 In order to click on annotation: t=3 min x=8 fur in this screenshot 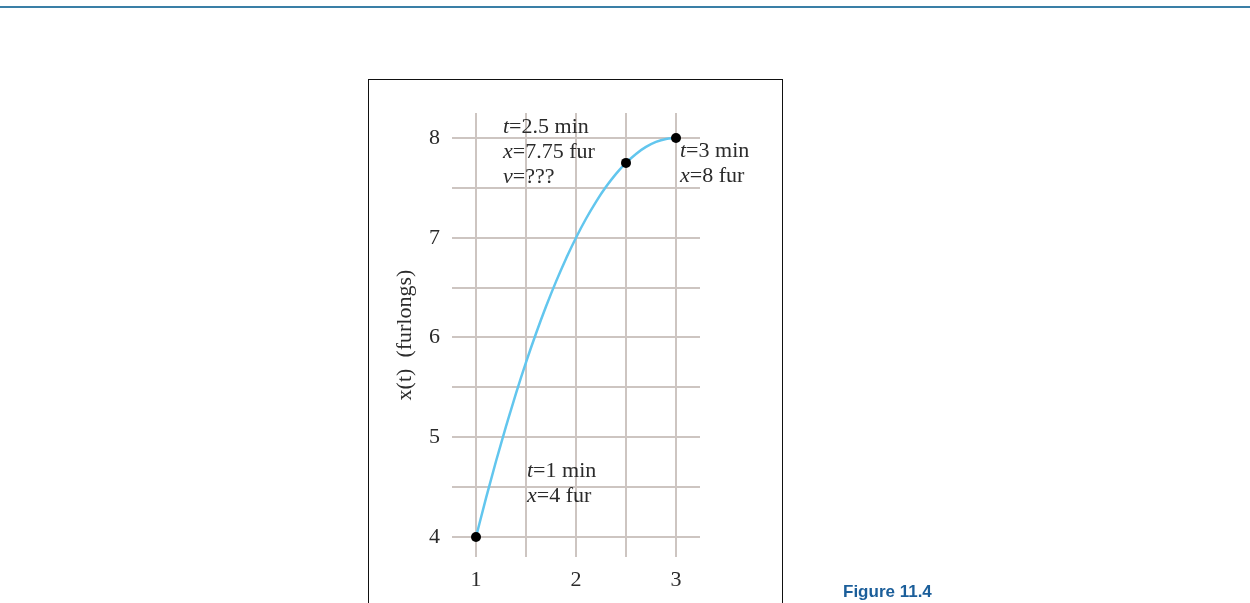, I will do `click(714, 161)`.